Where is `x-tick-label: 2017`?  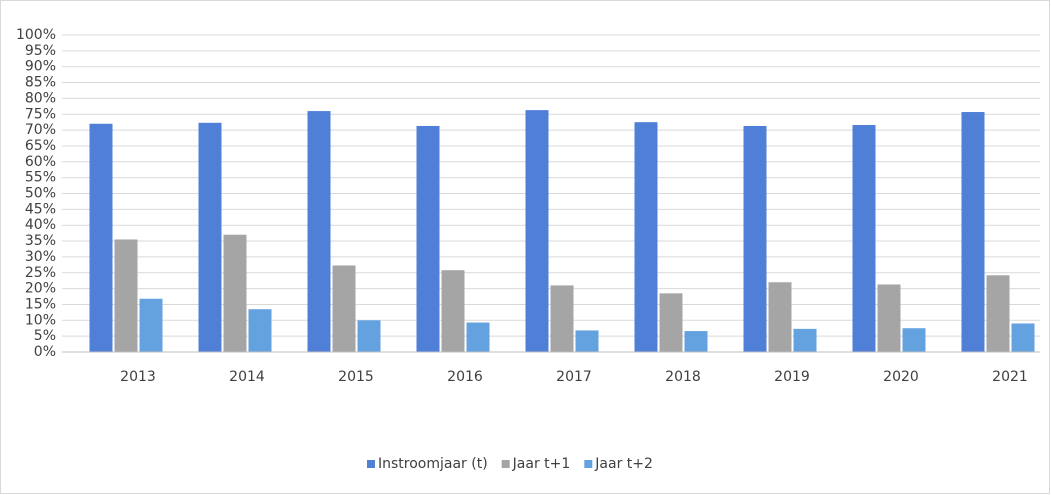
x-tick-label: 2017 is located at coordinates (574, 377).